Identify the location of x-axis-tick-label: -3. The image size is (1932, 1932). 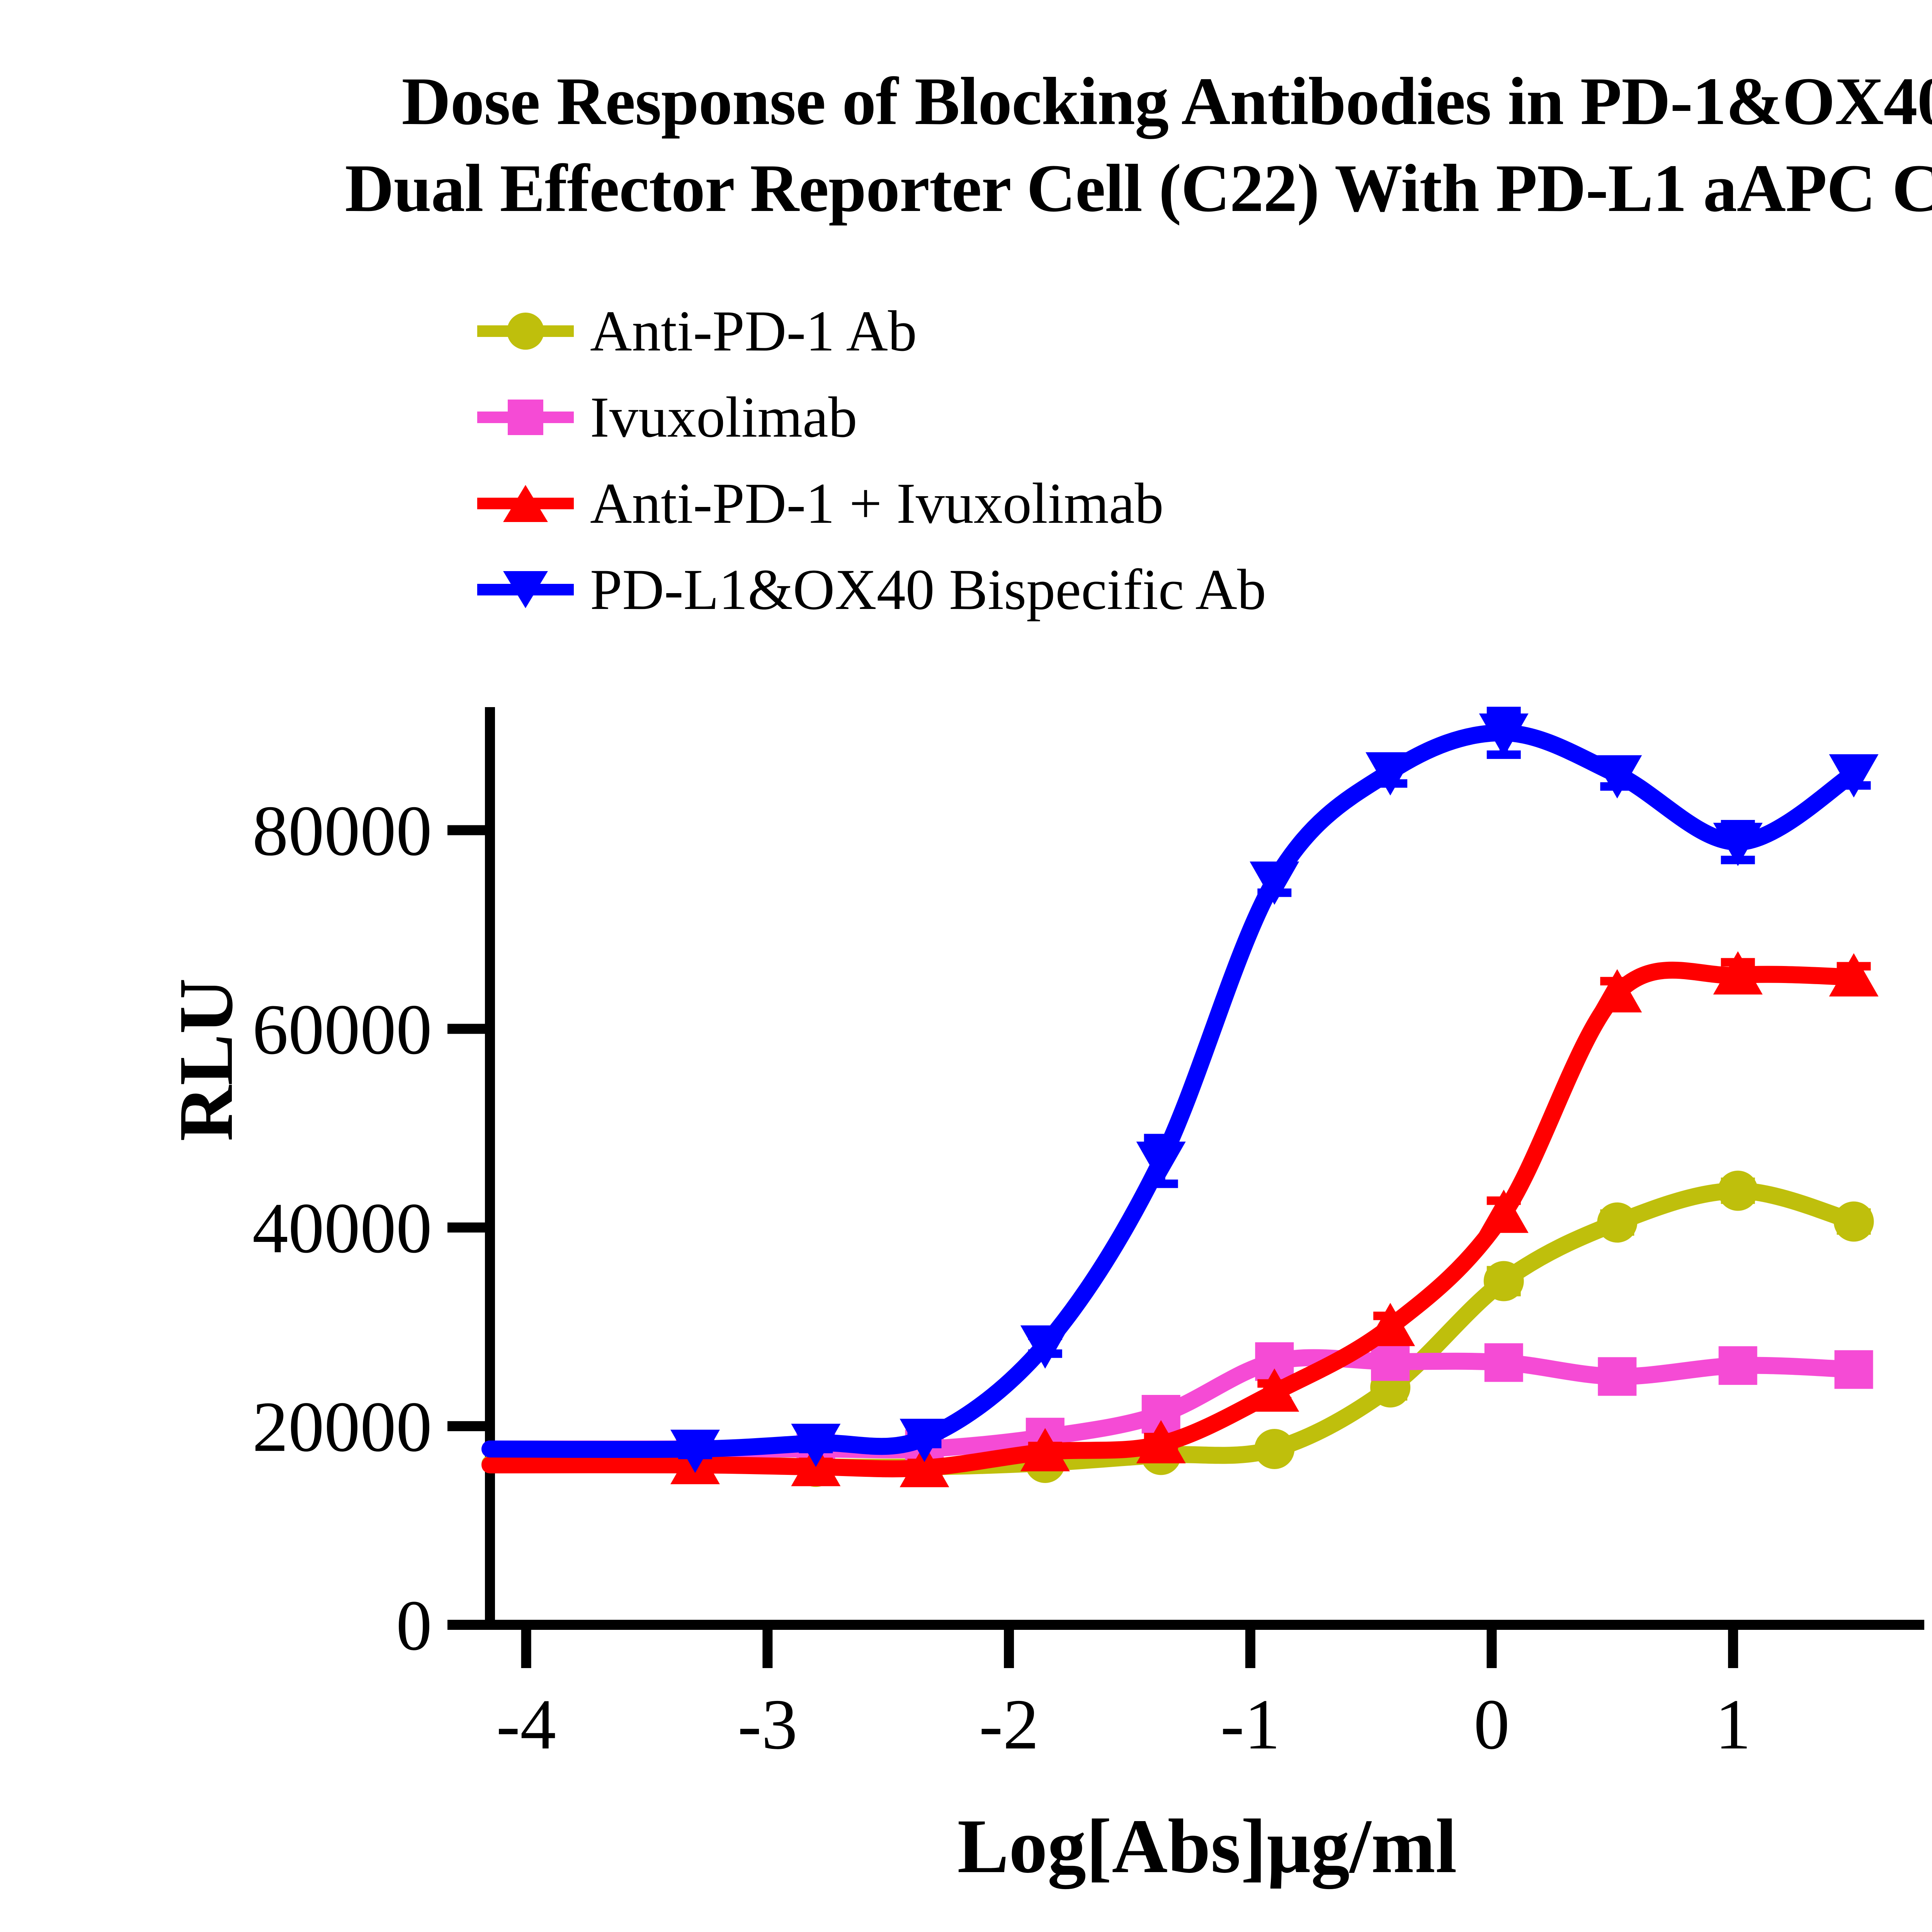
(768, 1725).